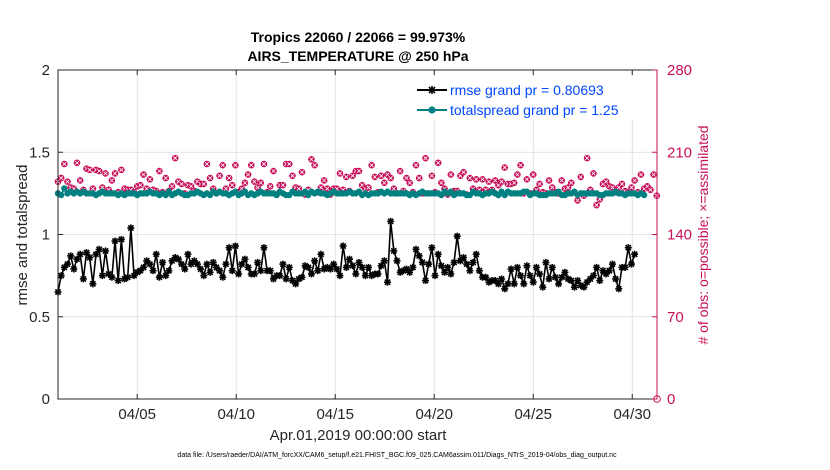 The height and width of the screenshot is (470, 830). I want to click on x-tick-label: 04/25, so click(533, 414).